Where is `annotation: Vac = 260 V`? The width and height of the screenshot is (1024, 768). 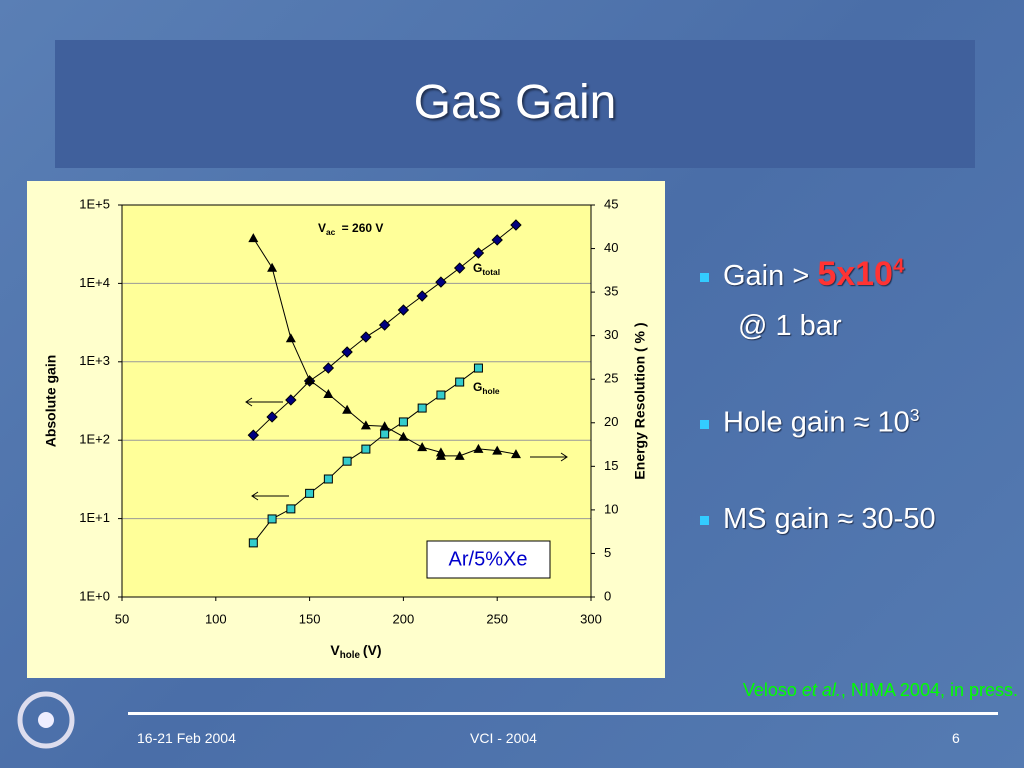
annotation: Vac = 260 V is located at coordinates (350, 229).